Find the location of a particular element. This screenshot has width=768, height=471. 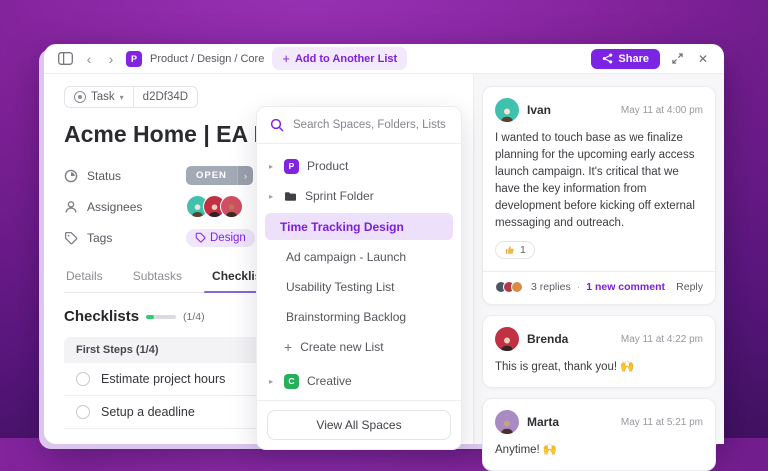

folder-item-sprint: ▸ Sprint Folder is located at coordinates (359, 196).